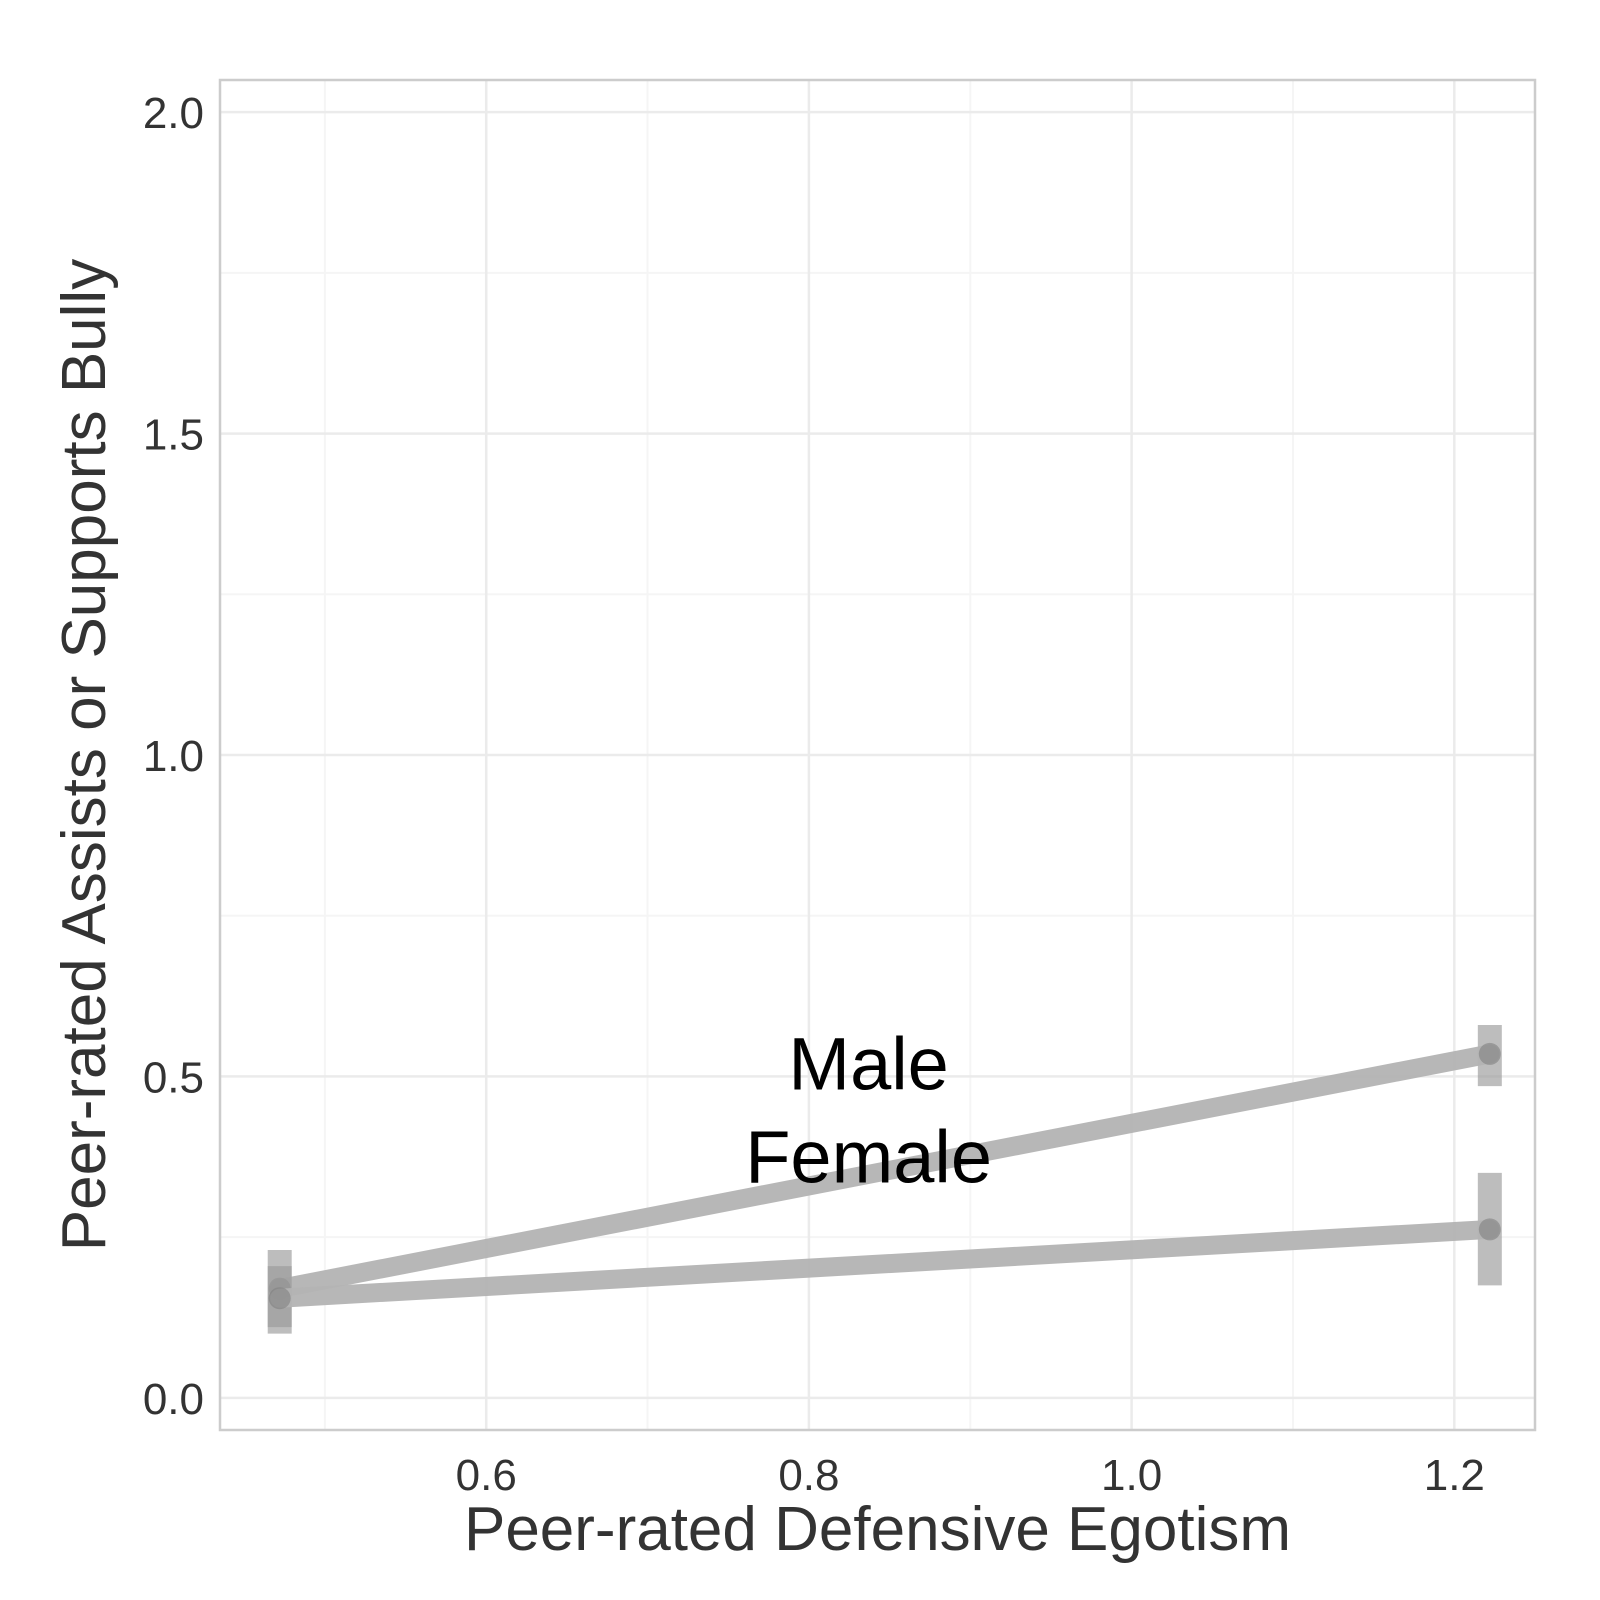 The width and height of the screenshot is (1600, 1600). I want to click on y-tick-labels: 0.0 0.5 1.0 1.5 2.0, so click(173, 756).